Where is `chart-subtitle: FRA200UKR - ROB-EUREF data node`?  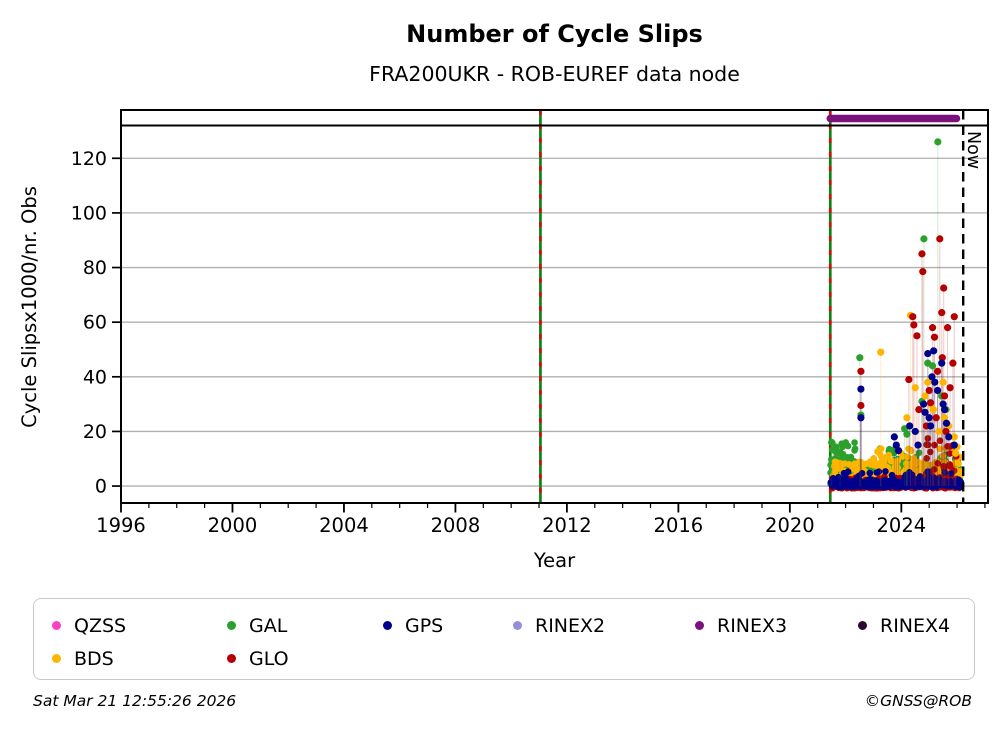
chart-subtitle: FRA200UKR - ROB-EUREF data node is located at coordinates (554, 74).